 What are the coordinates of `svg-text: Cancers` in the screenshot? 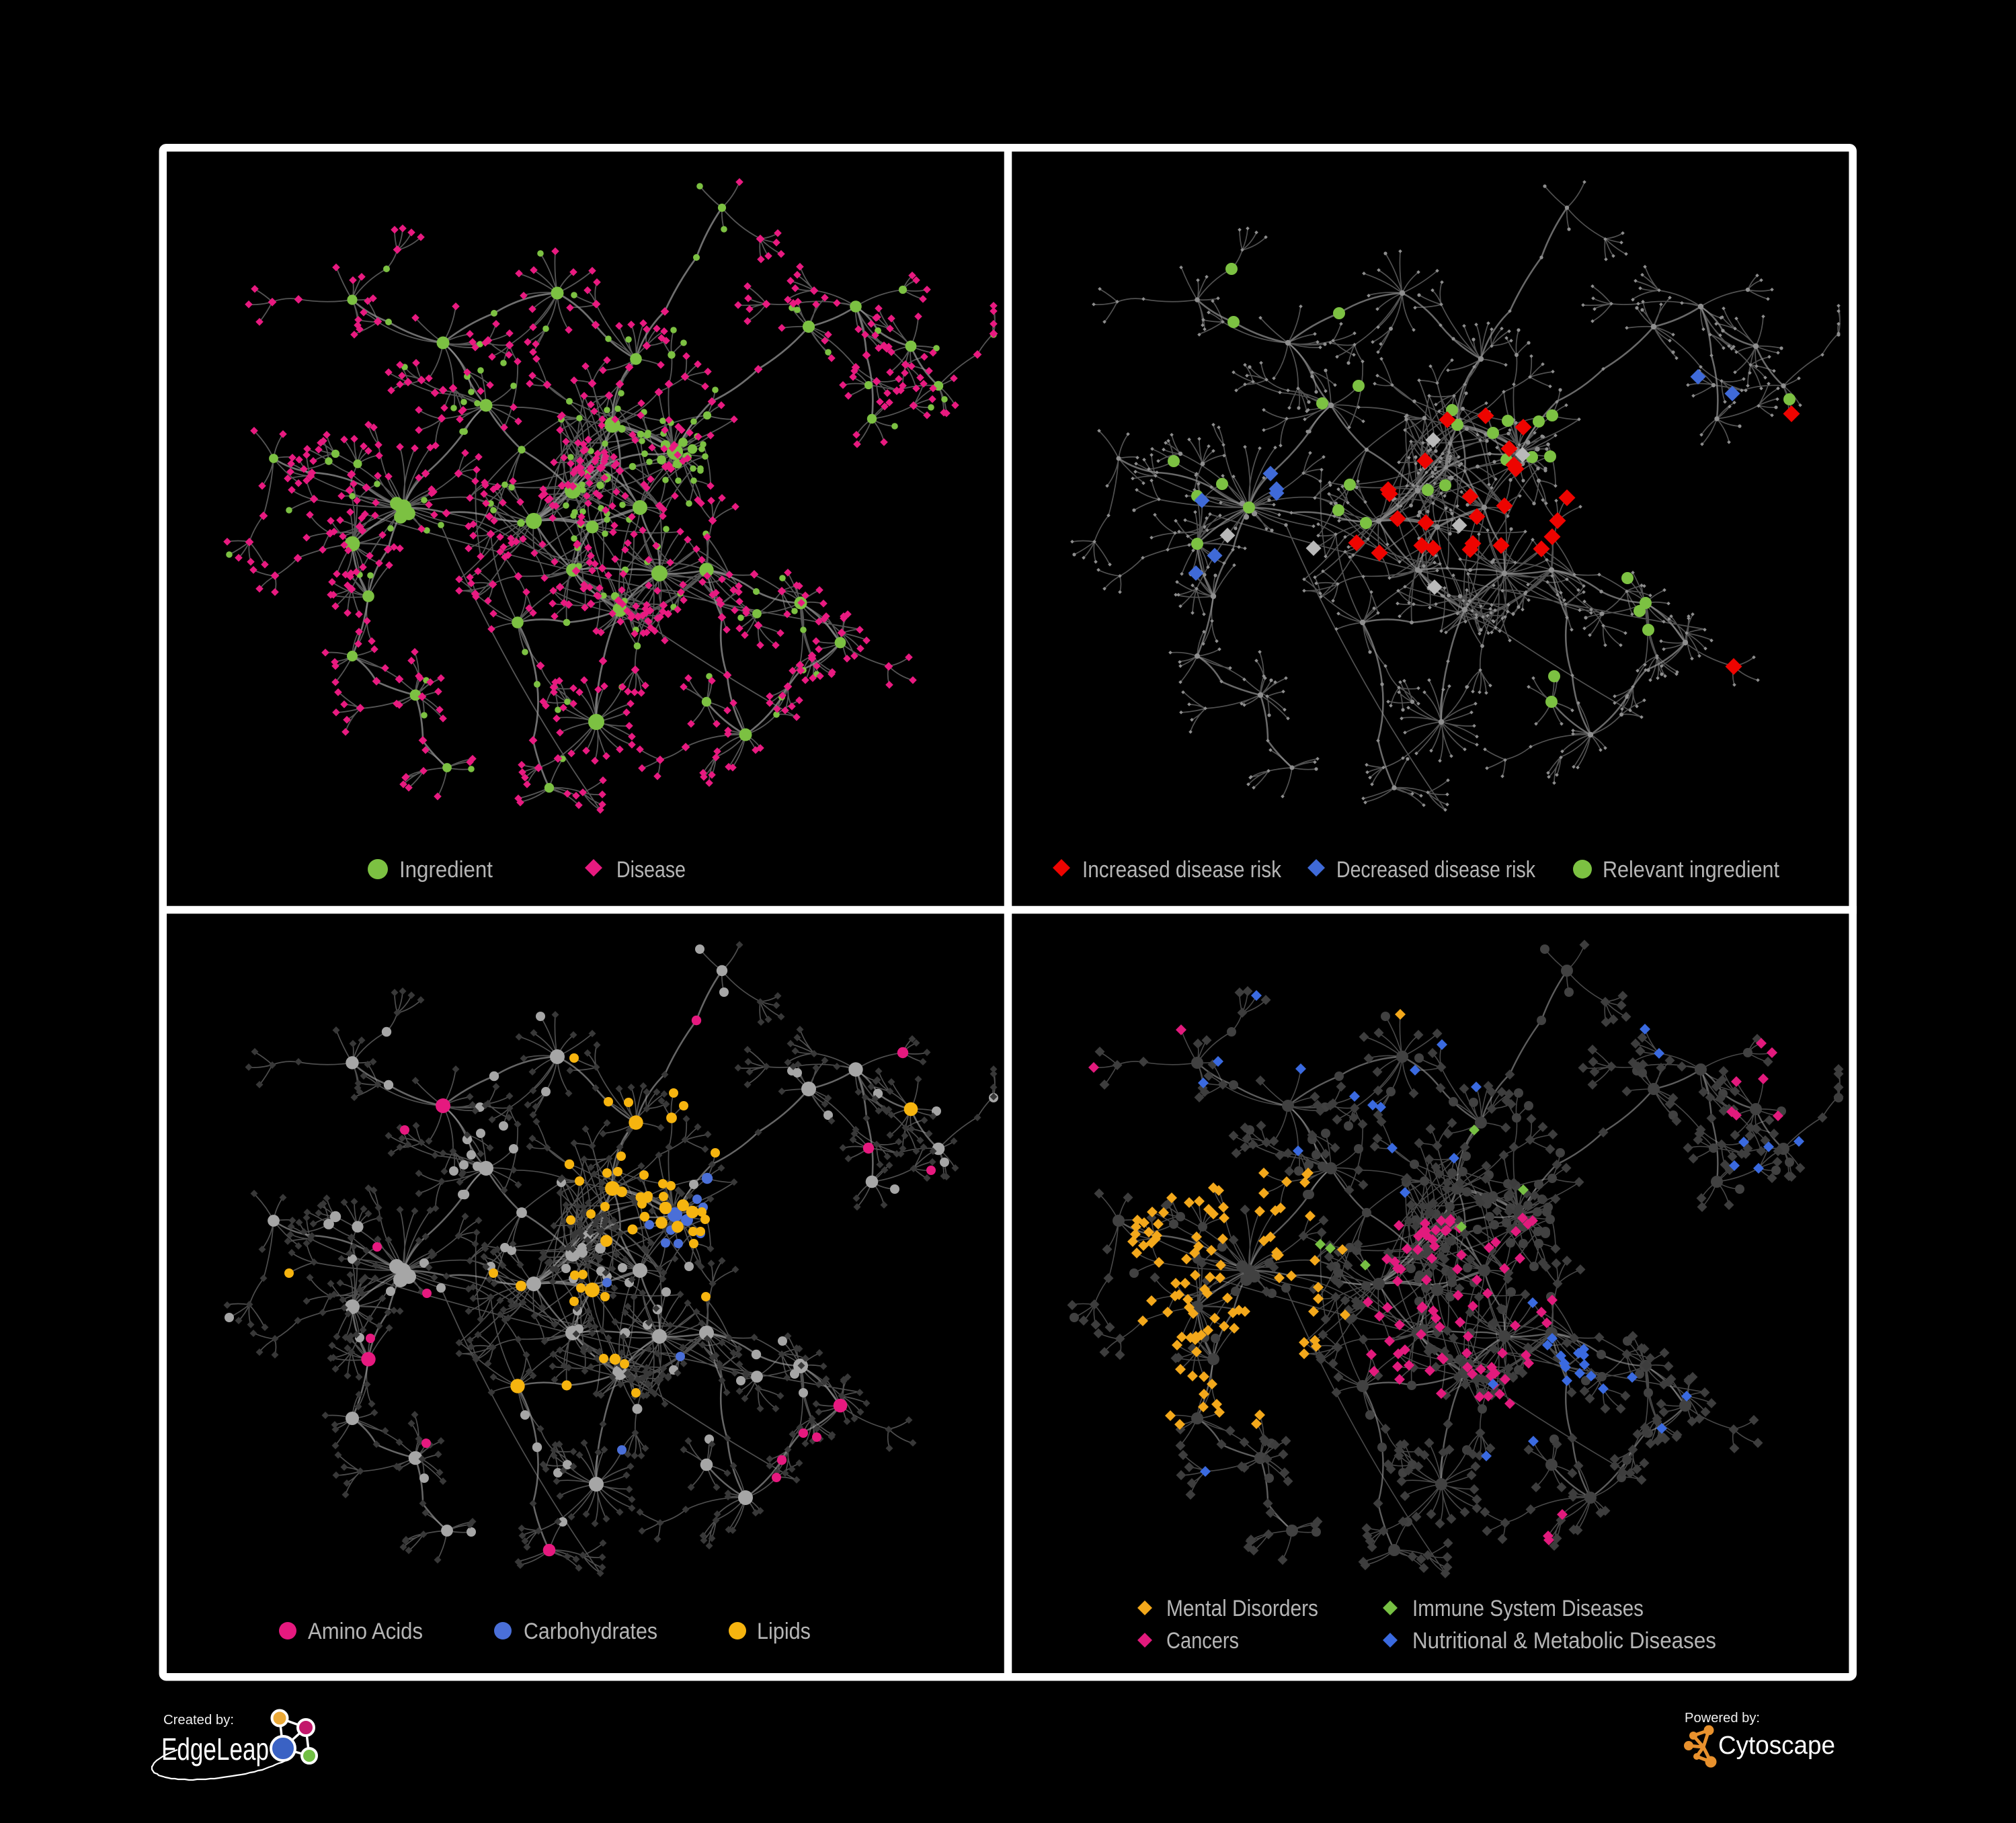 It's located at (1202, 1641).